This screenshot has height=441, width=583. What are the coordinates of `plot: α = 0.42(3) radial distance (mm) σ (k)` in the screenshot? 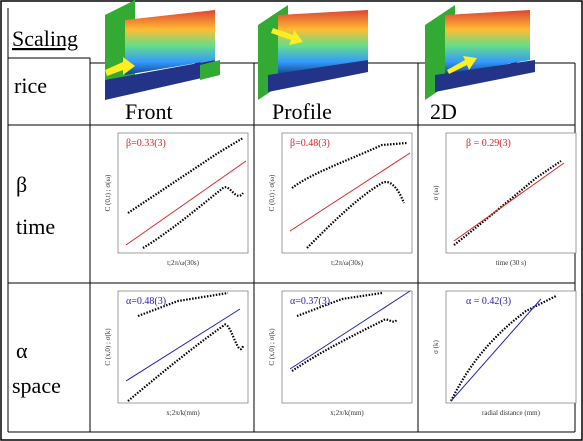 It's located at (504, 353).